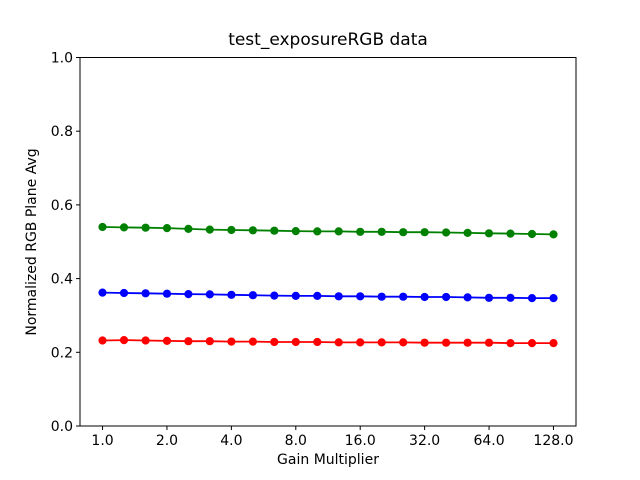 The image size is (640, 480). What do you see at coordinates (62, 206) in the screenshot?
I see `y-tick-label: 0.6` at bounding box center [62, 206].